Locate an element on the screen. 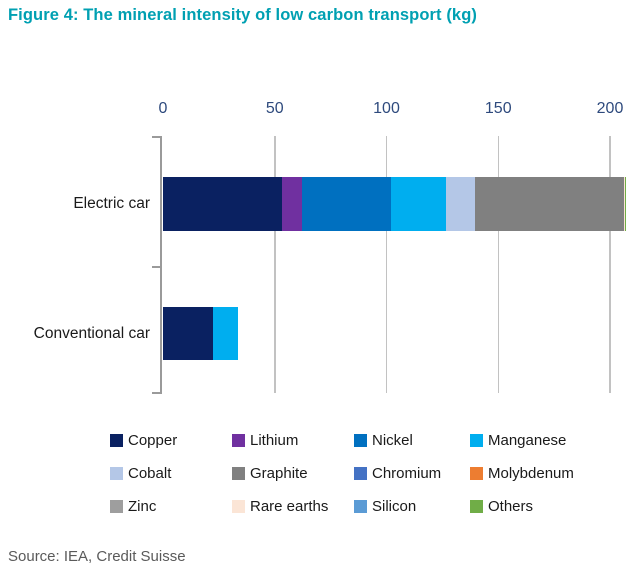 This screenshot has width=635, height=574. legend-item-nickel: Nickel is located at coordinates (412, 440).